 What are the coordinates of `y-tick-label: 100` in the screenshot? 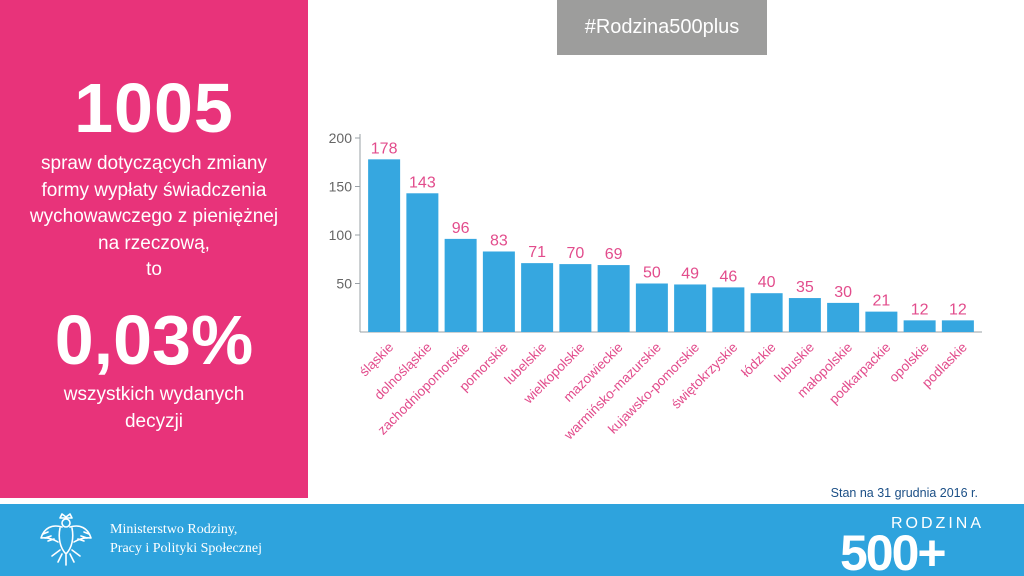 It's located at (341, 235).